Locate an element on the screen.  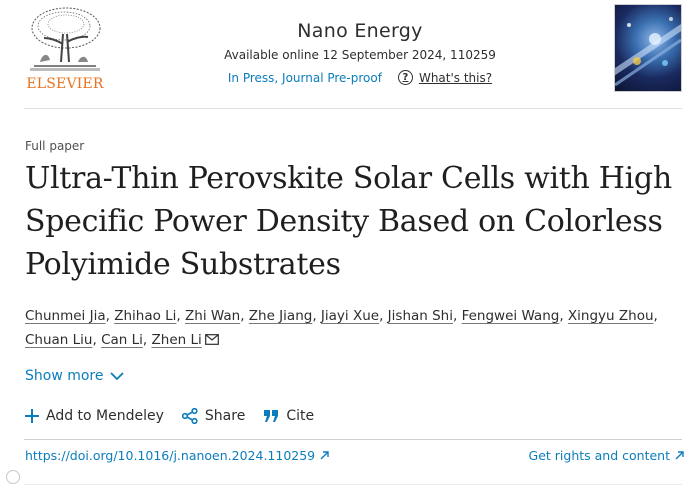
footer-divider is located at coordinates (353, 439).